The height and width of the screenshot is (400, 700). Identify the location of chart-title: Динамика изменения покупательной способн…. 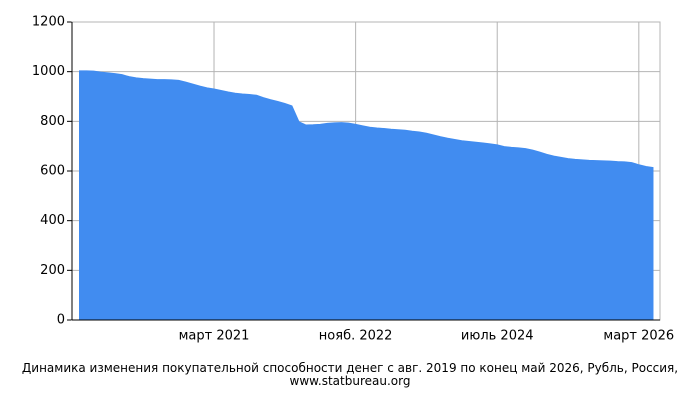
(350, 374).